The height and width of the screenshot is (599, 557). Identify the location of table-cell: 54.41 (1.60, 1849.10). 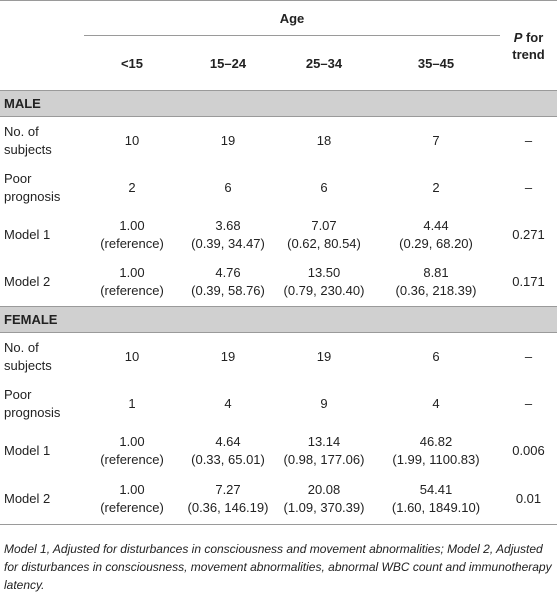
(436, 499).